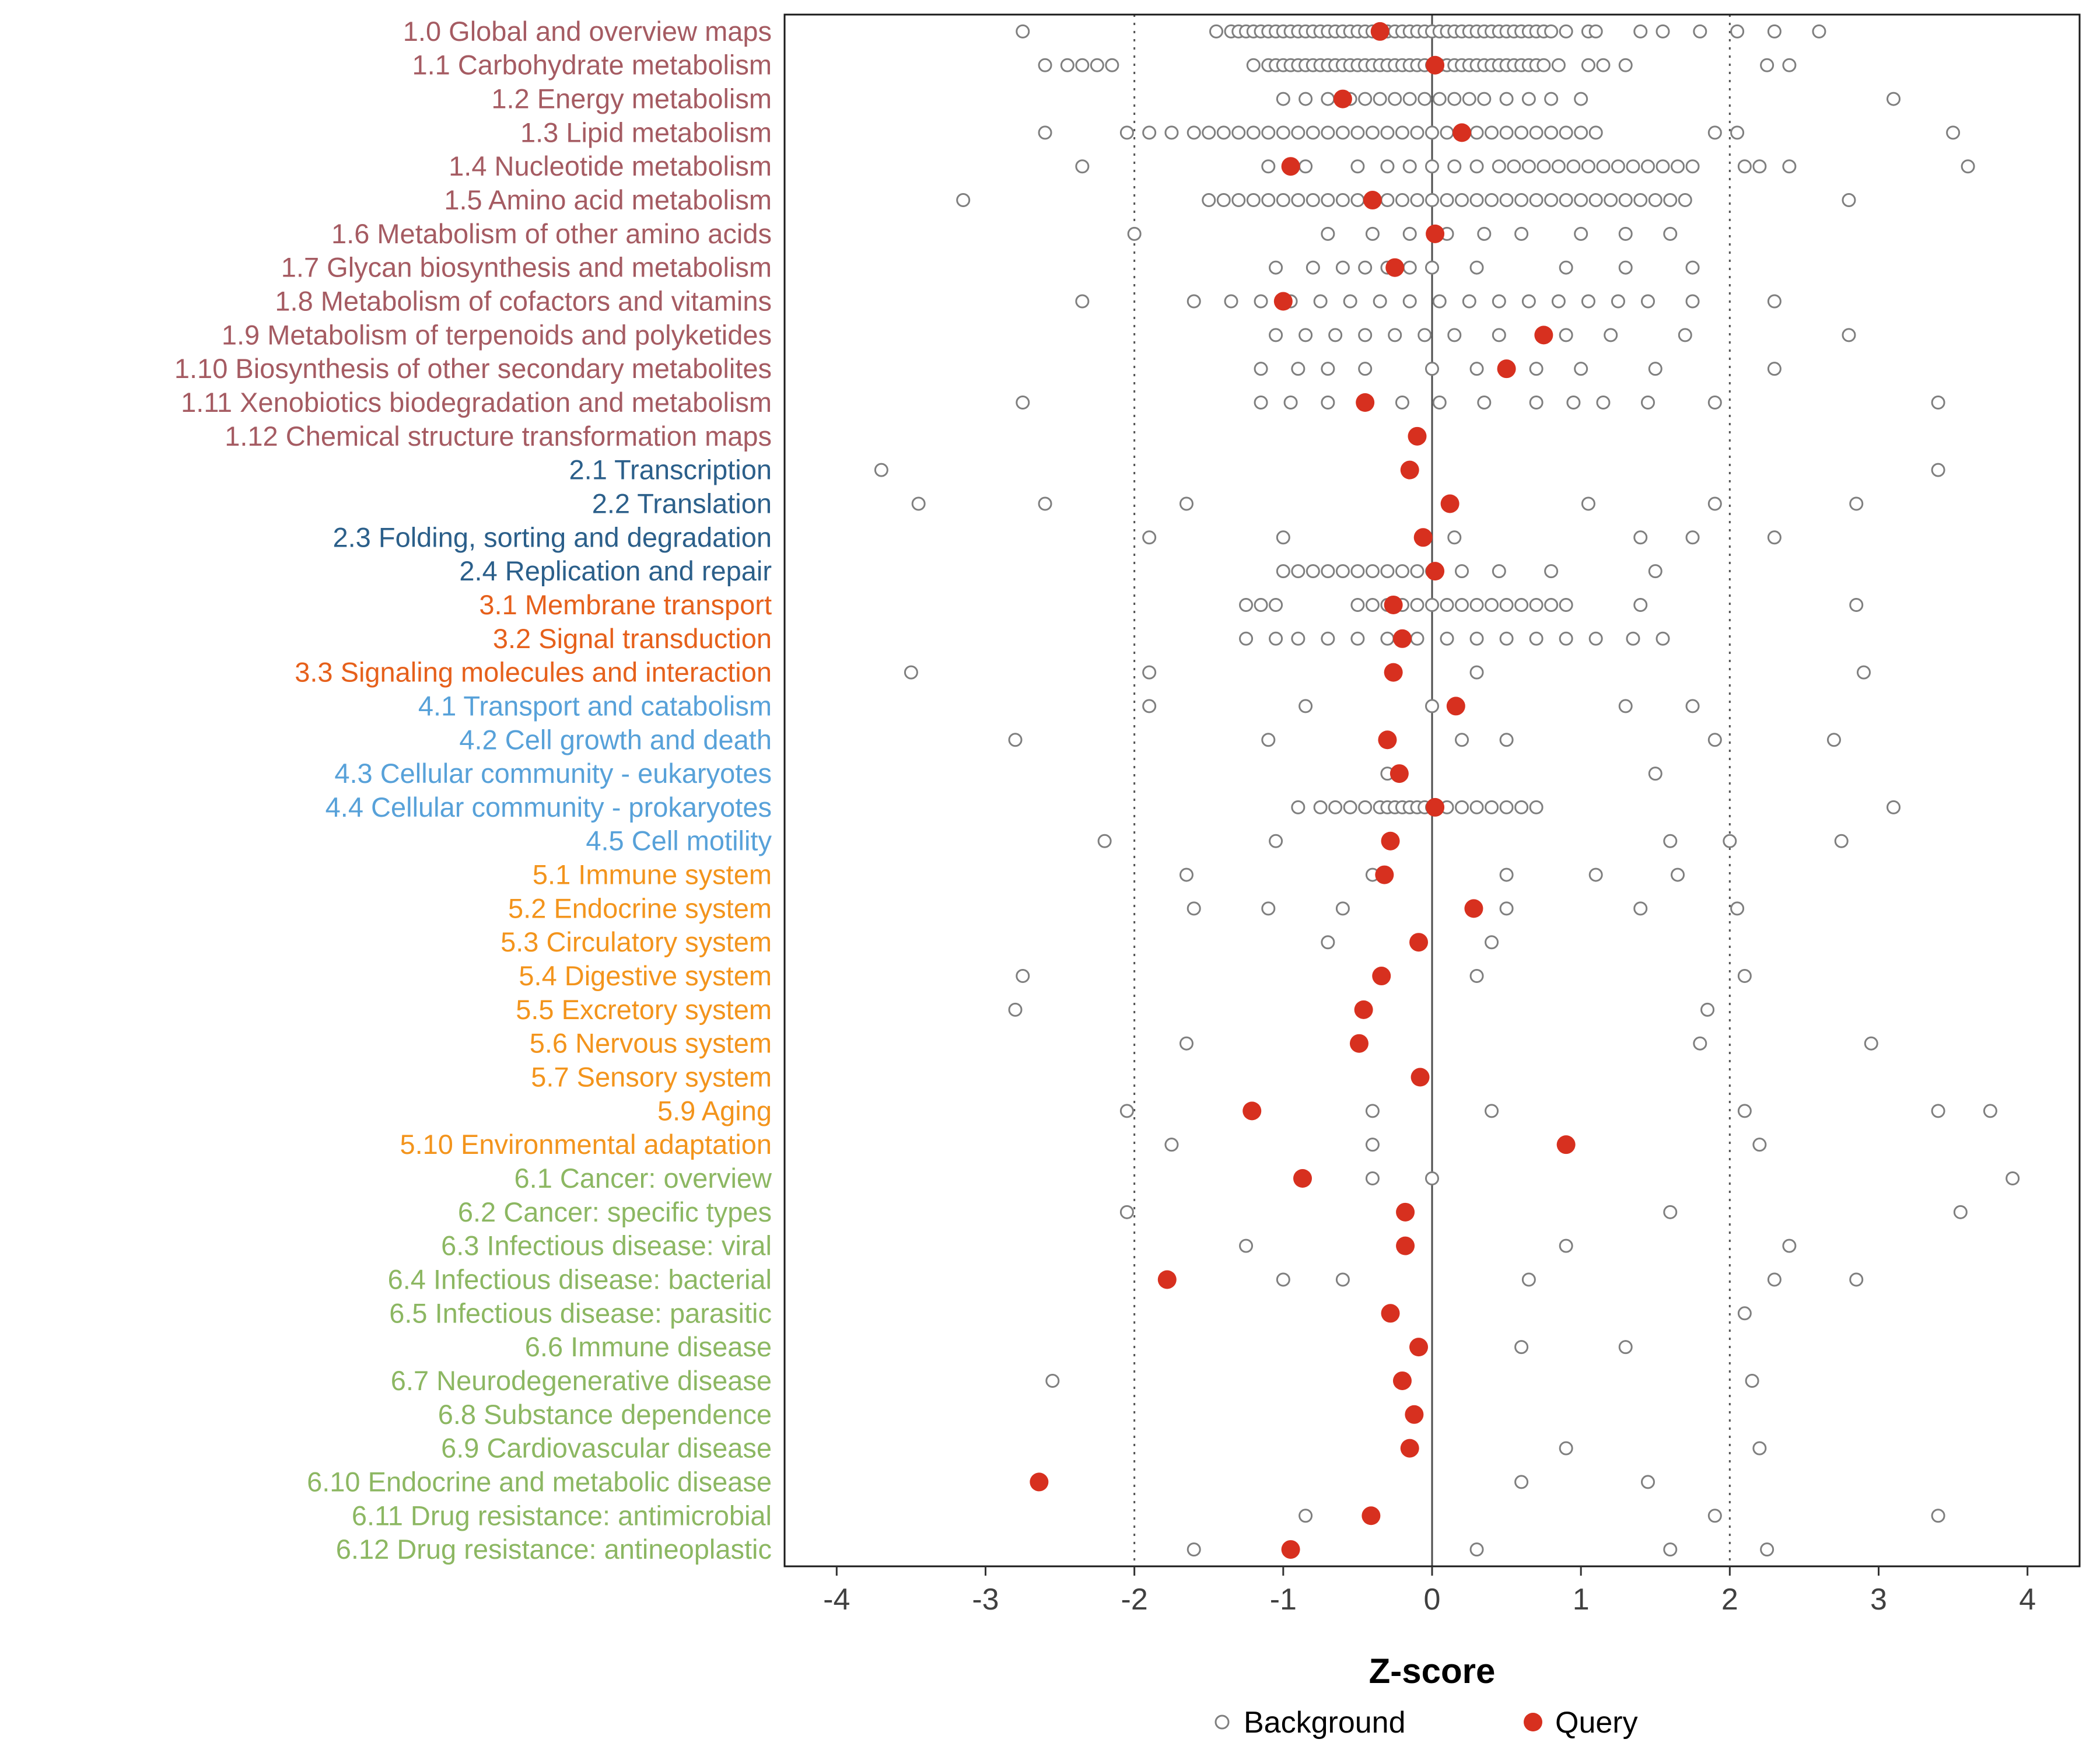  Describe the element at coordinates (1533, 1722) in the screenshot. I see `legend-query-marker-icon` at that location.